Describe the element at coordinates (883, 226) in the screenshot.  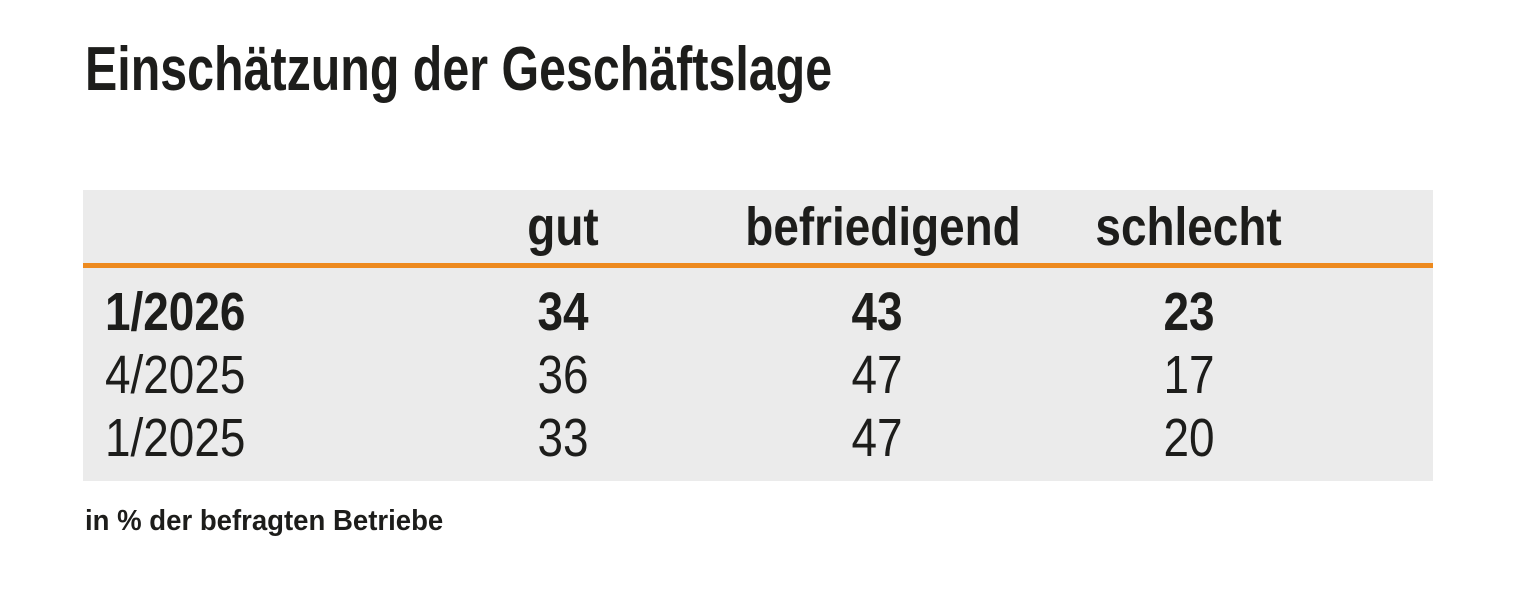
I see `column-header-befriedigend: befriedigend` at that location.